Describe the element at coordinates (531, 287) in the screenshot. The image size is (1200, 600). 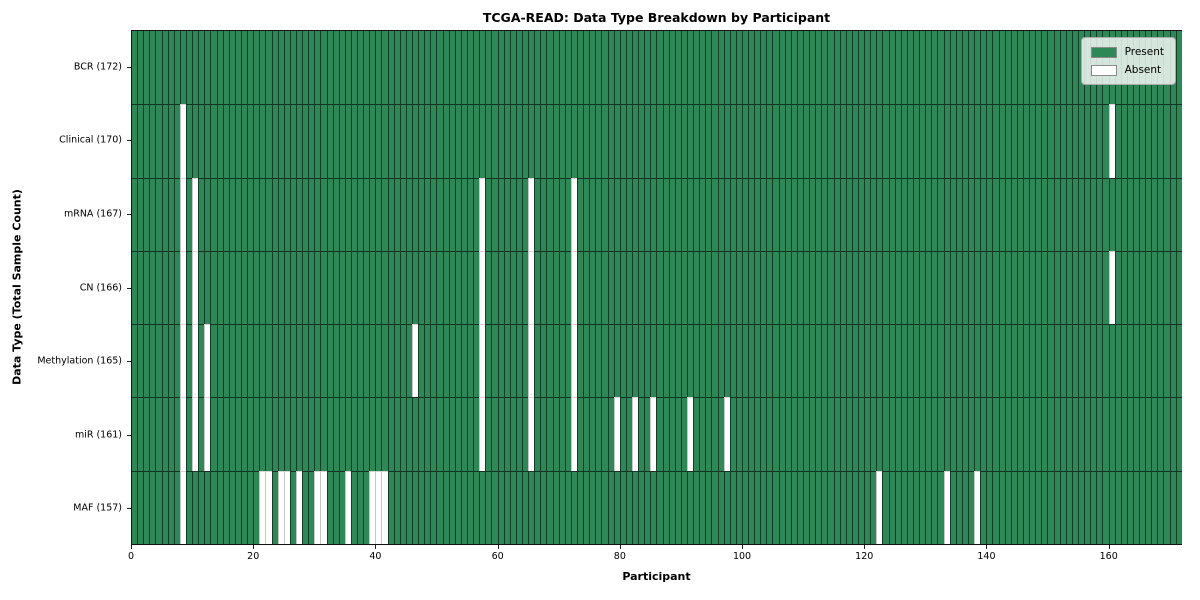
I see `cell-absent` at that location.